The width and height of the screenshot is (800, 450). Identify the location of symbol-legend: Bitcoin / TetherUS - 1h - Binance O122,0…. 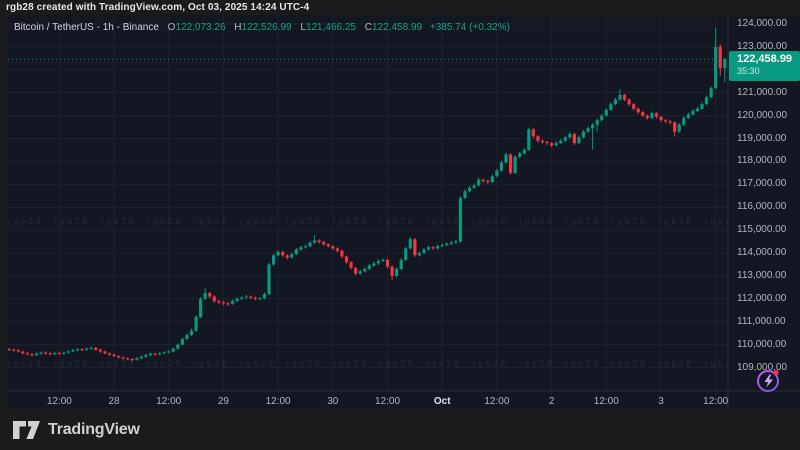
(262, 27).